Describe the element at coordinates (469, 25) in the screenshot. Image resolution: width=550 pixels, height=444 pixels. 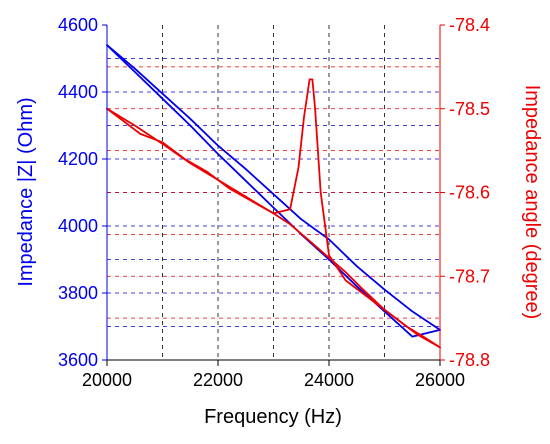
I see `y-right-tick-label: -78.4` at that location.